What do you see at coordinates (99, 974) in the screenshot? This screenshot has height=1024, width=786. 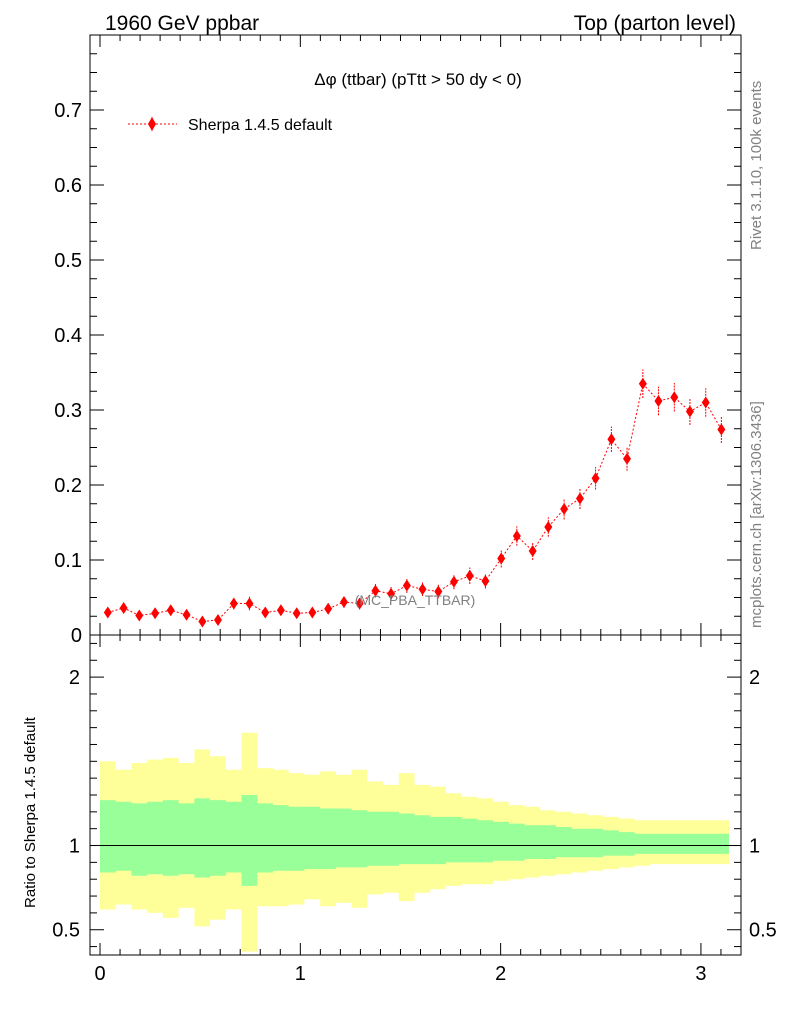 I see `ratio-xtick-label: 0` at bounding box center [99, 974].